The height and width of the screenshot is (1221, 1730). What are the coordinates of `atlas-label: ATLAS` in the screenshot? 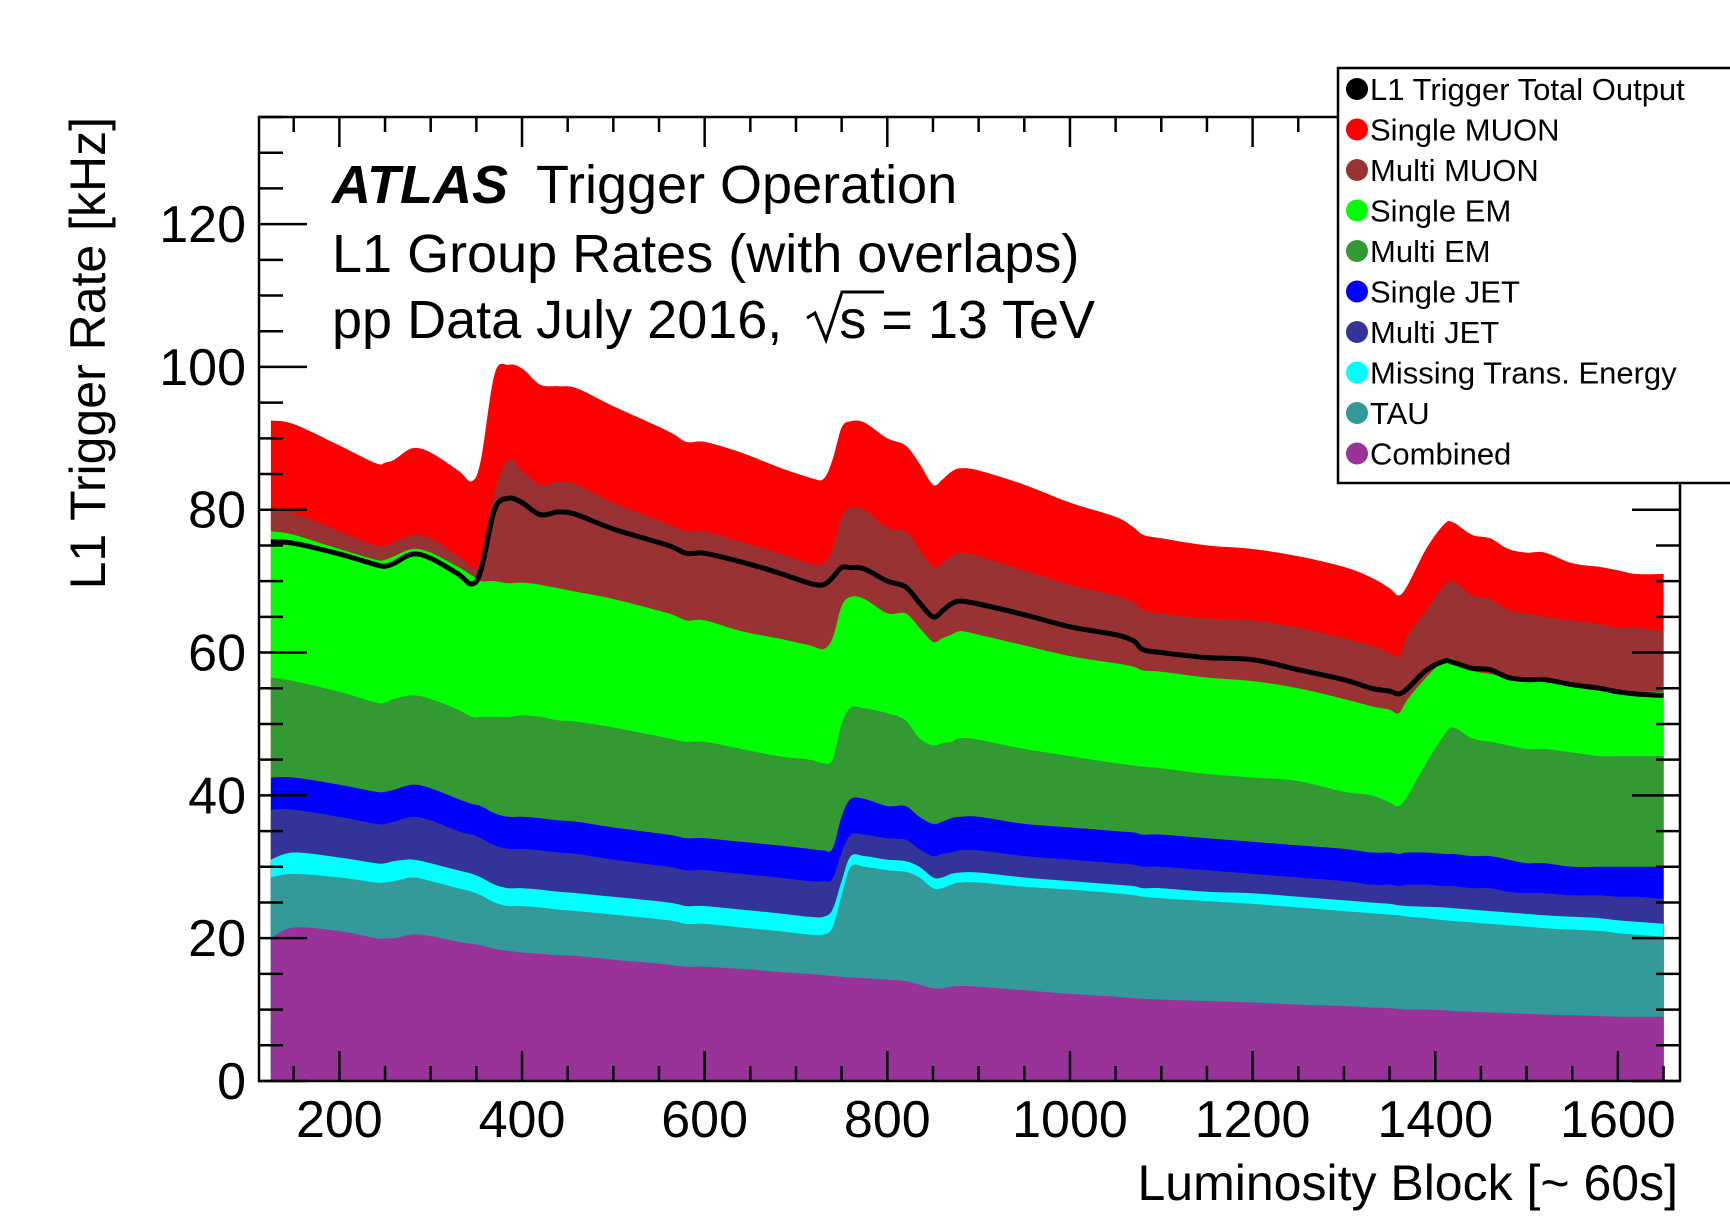 It's located at (419, 185).